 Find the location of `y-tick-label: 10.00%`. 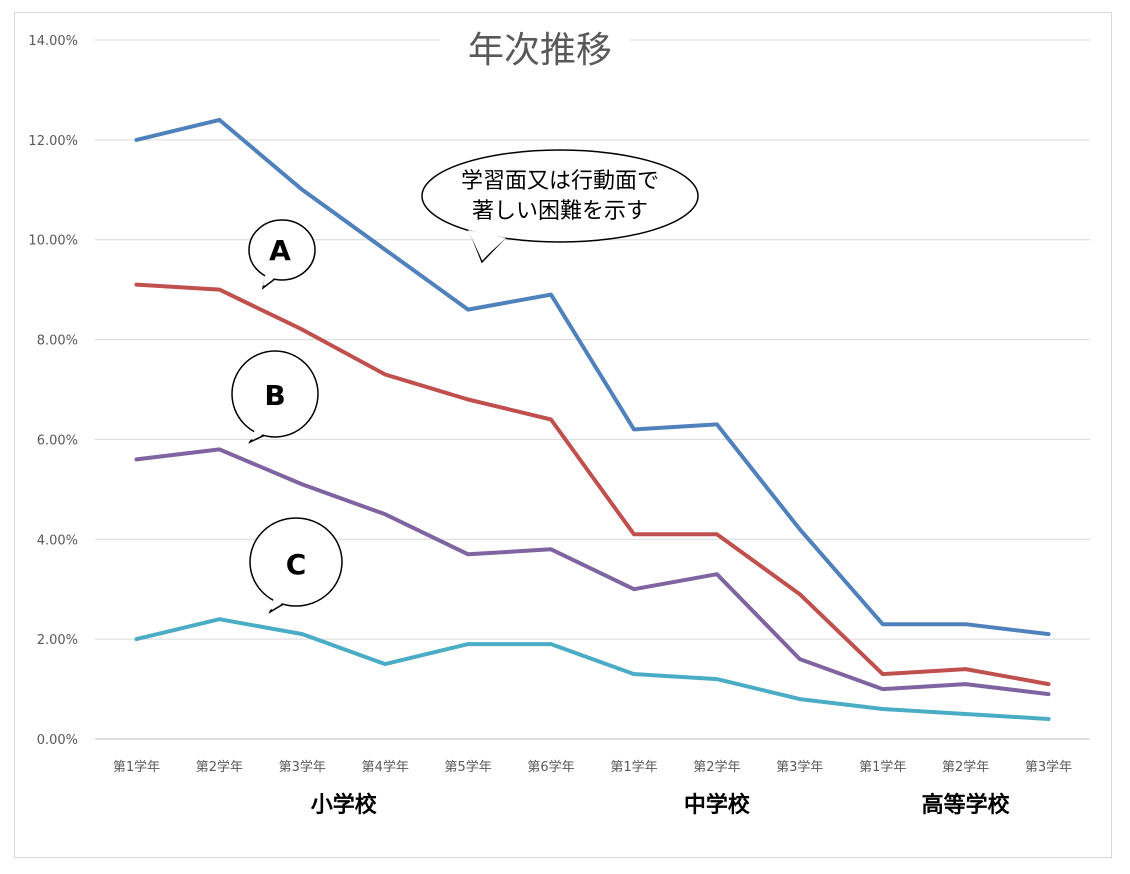

y-tick-label: 10.00% is located at coordinates (53, 241).